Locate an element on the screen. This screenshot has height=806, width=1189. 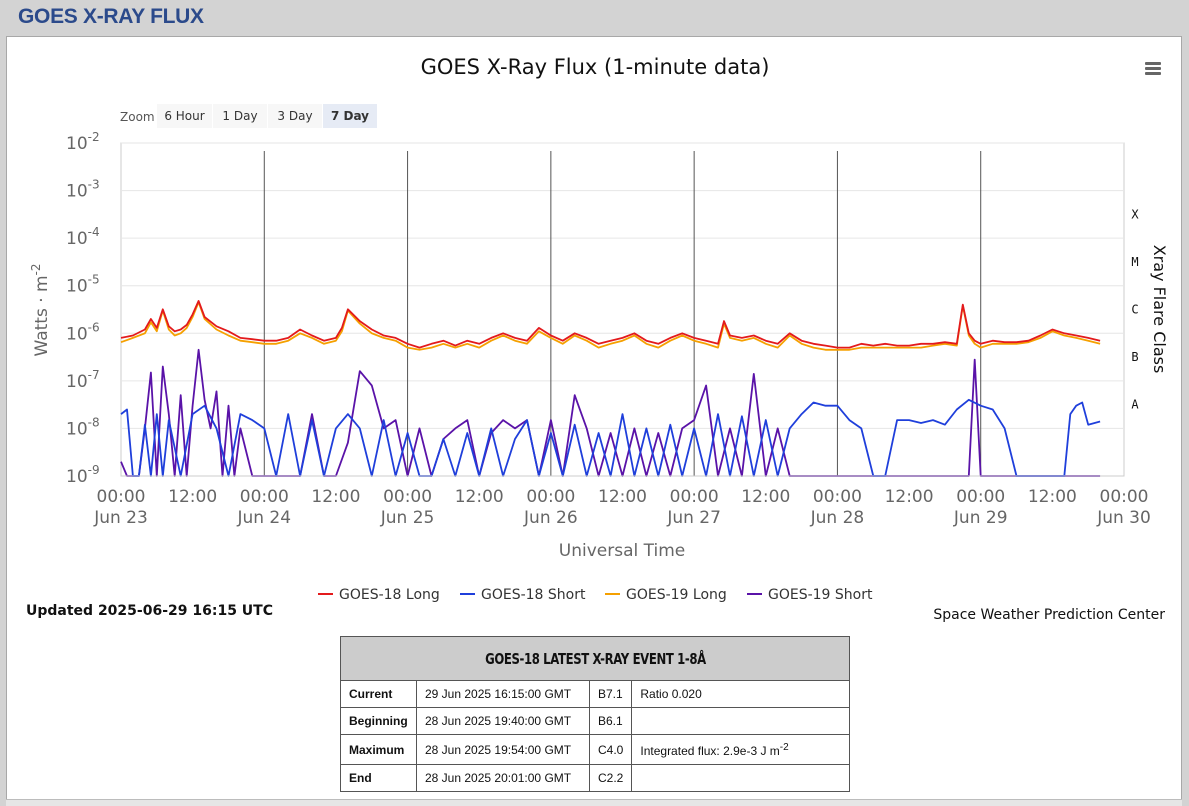
y-tick-exp: -2 is located at coordinates (94, 137).